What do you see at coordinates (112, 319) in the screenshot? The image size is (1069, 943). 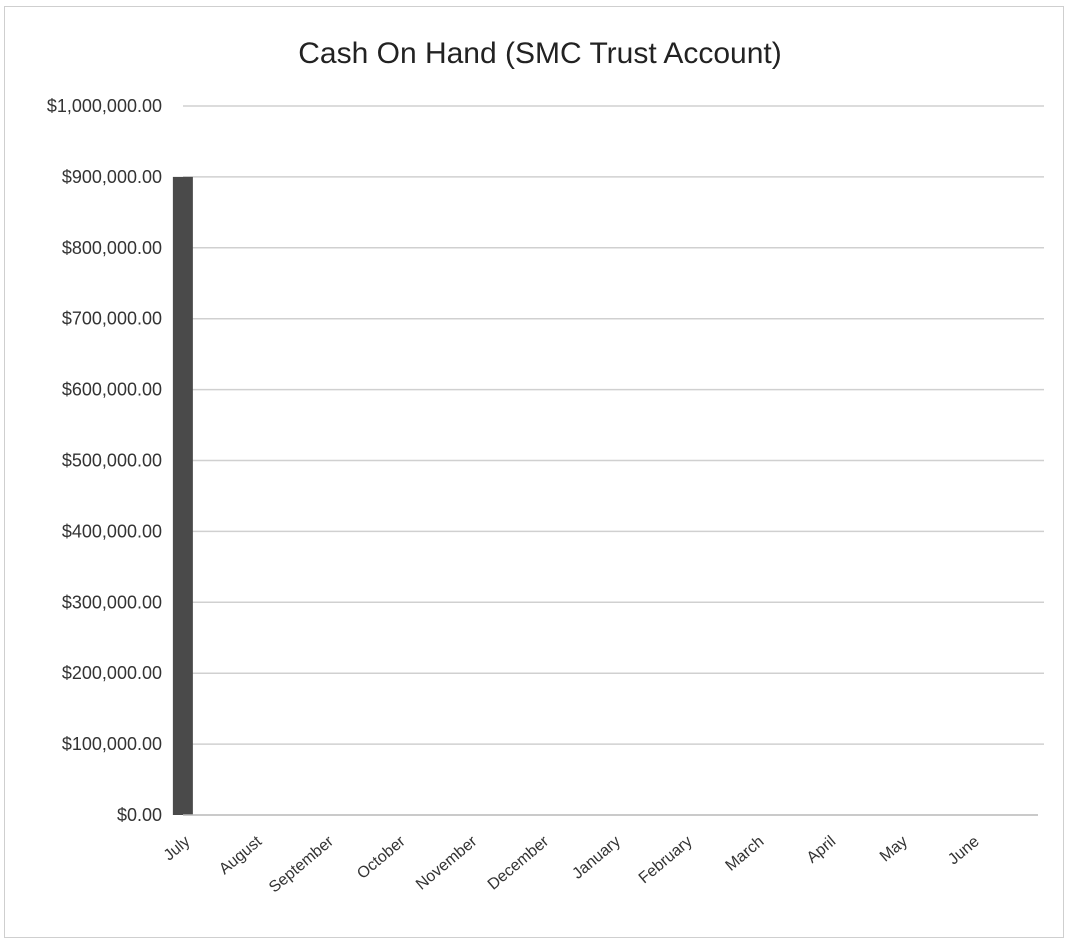 I see `y-tick-label: $700,000.00` at bounding box center [112, 319].